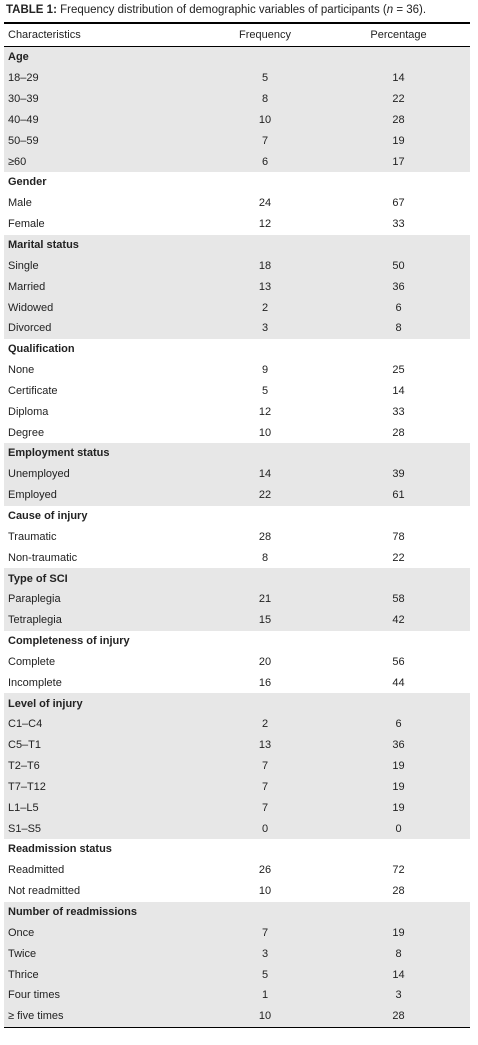 The image size is (478, 1045). What do you see at coordinates (23, 140) in the screenshot?
I see `cell: 50–59` at bounding box center [23, 140].